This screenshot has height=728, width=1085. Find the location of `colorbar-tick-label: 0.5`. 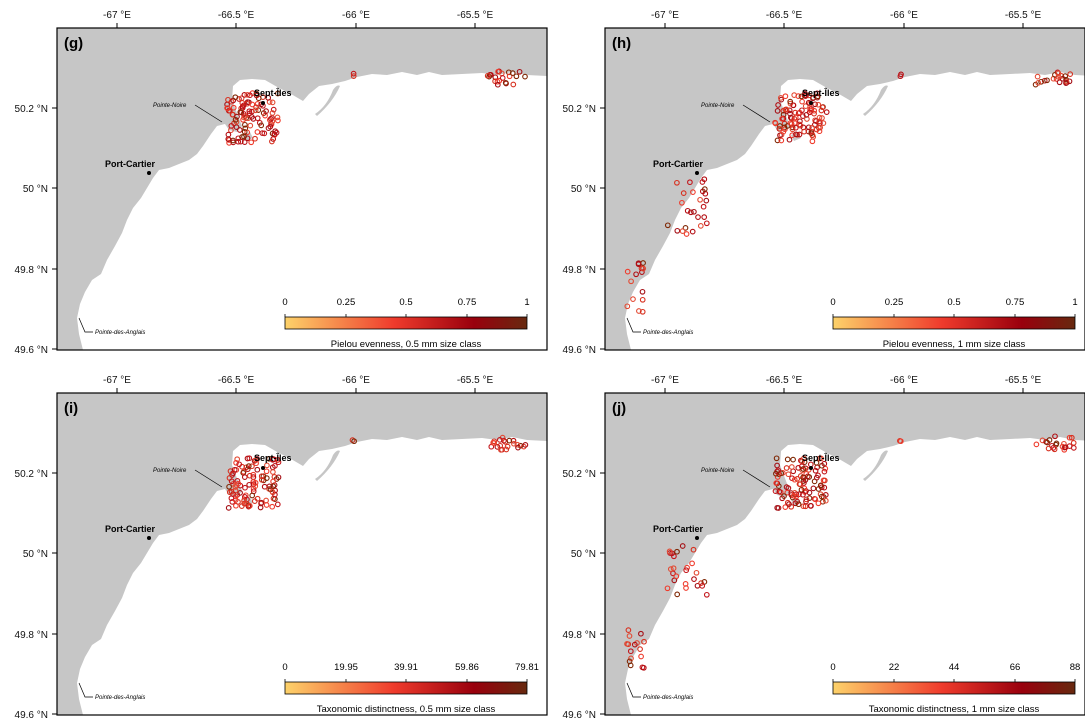

colorbar-tick-label: 0.5 is located at coordinates (405, 302).